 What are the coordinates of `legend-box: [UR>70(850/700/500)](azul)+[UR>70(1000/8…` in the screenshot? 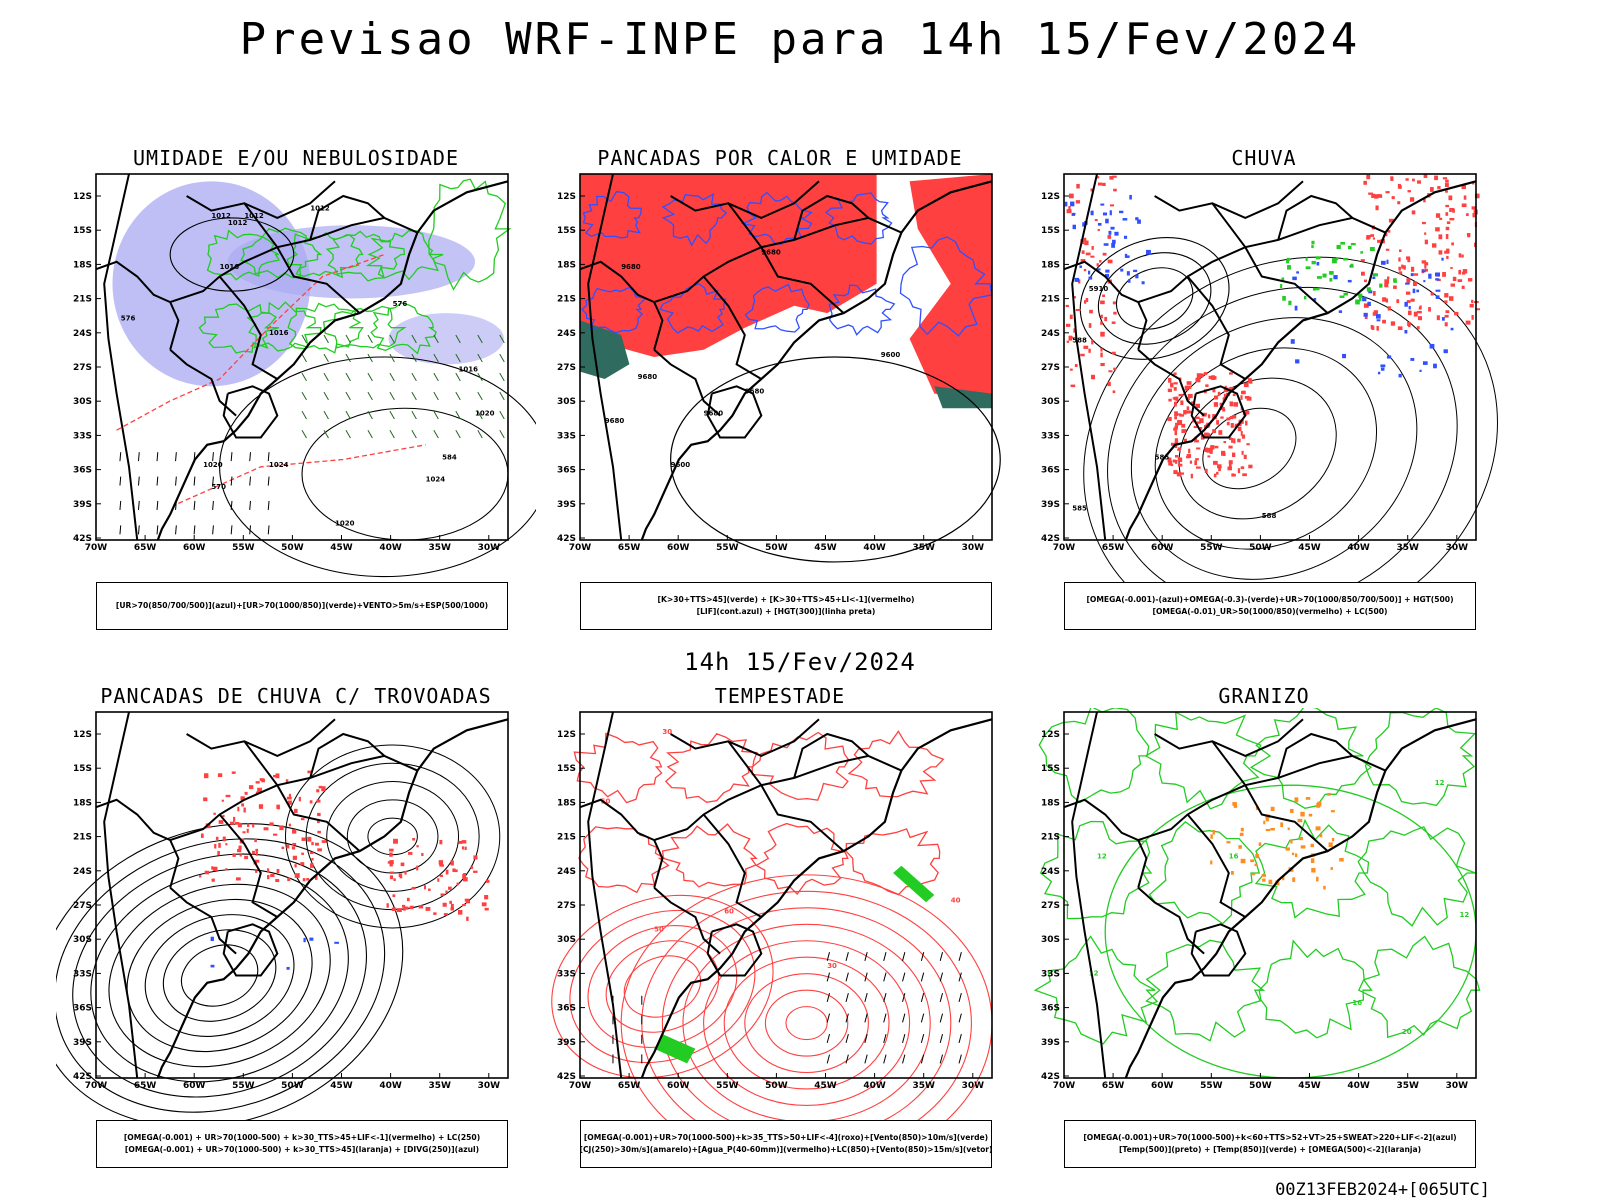 It's located at (302, 606).